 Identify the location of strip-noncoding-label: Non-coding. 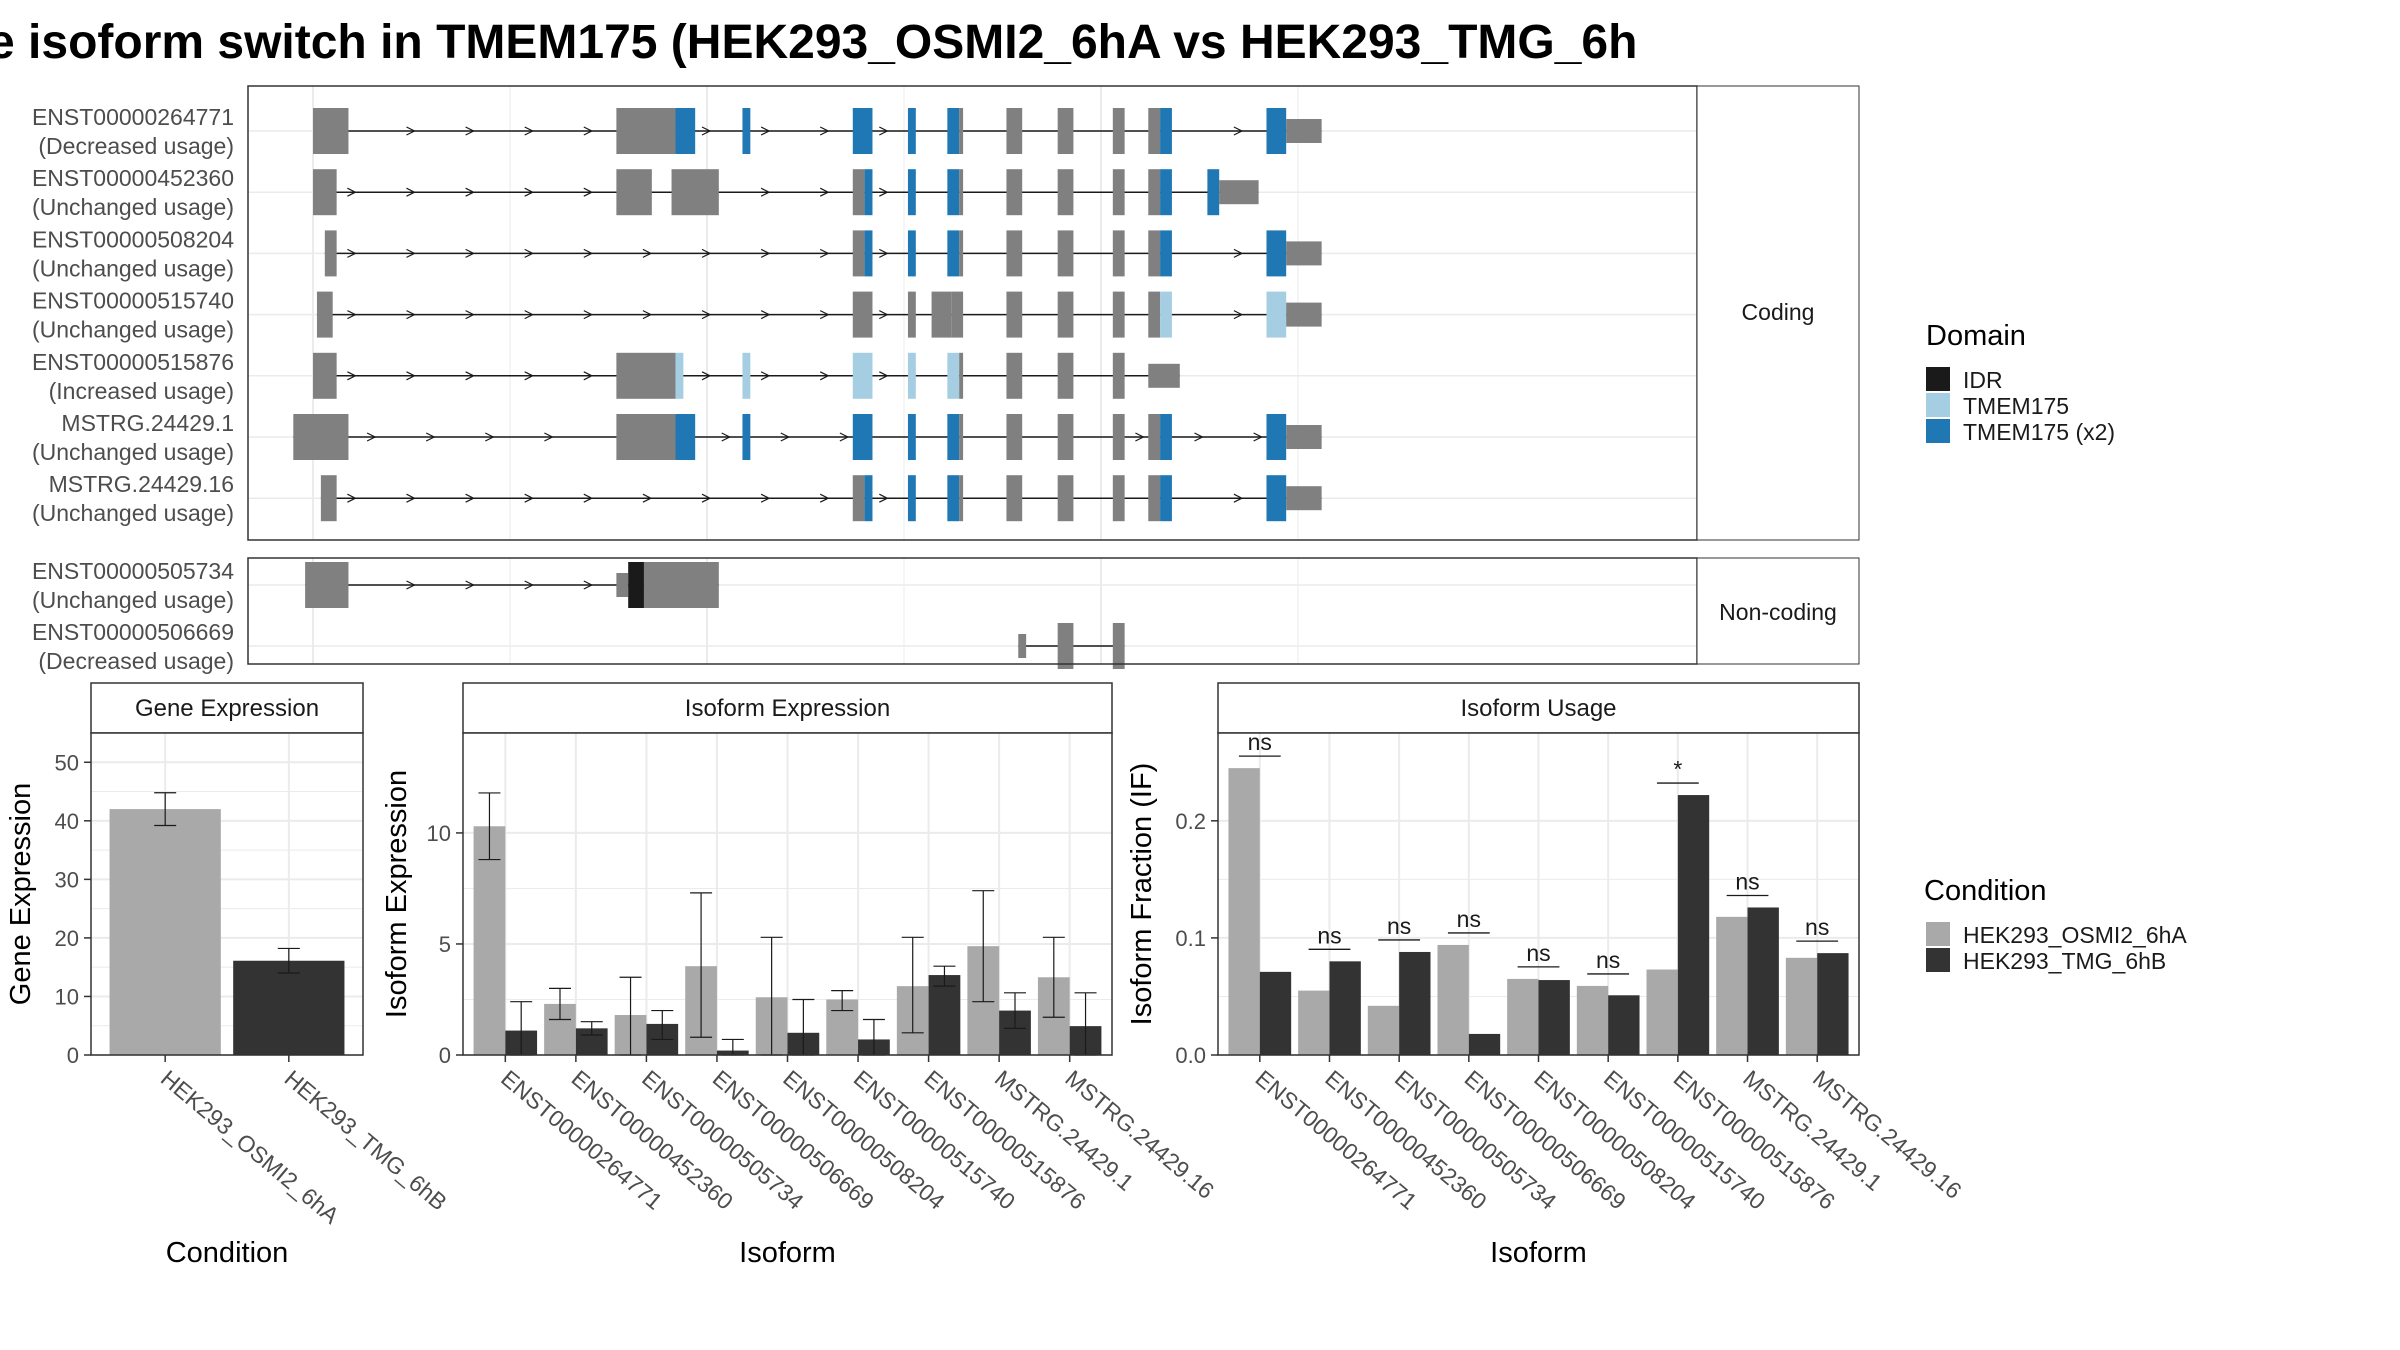
(1778, 612).